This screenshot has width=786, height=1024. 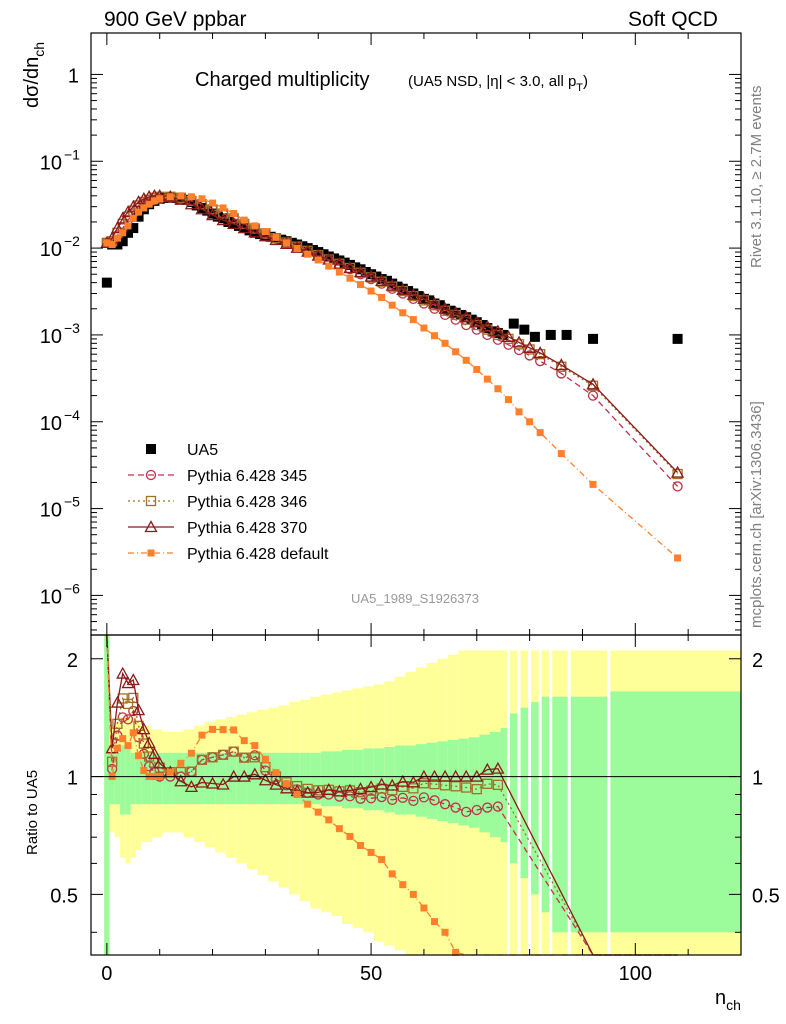 What do you see at coordinates (673, 19) in the screenshot?
I see `header-right: Soft QCD` at bounding box center [673, 19].